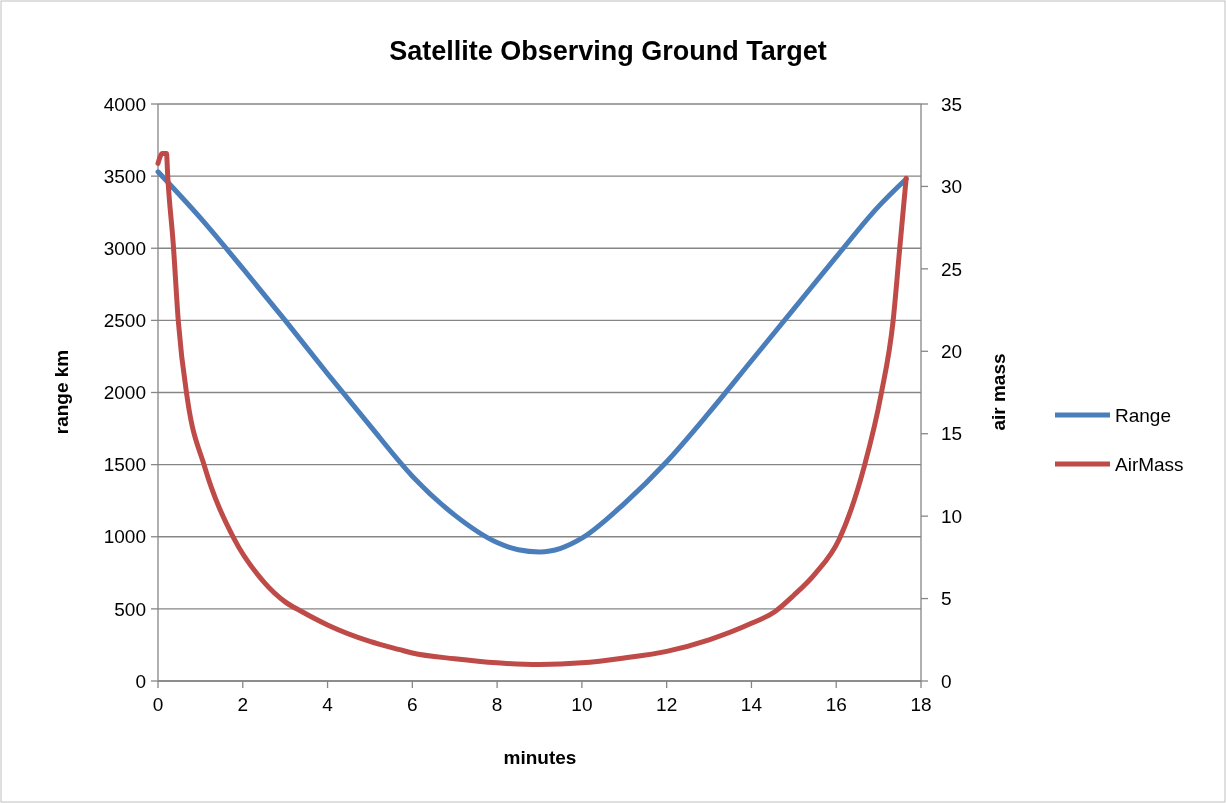 Image resolution: width=1226 pixels, height=803 pixels. Describe the element at coordinates (497, 704) in the screenshot. I see `x-tick-label: 8` at that location.